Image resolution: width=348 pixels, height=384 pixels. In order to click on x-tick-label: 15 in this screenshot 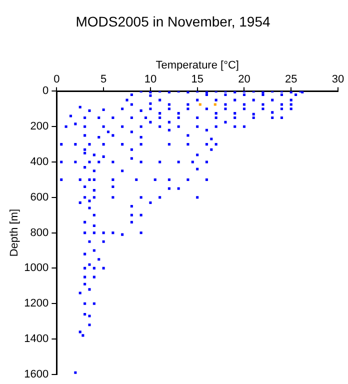, I will do `click(197, 80)`.